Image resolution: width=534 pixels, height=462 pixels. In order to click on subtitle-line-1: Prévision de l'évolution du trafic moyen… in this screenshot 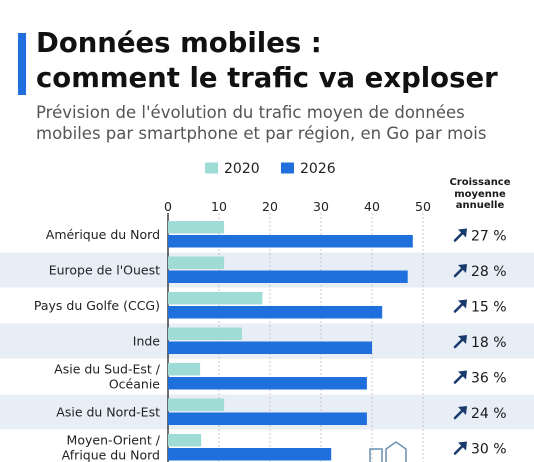, I will do `click(250, 112)`.